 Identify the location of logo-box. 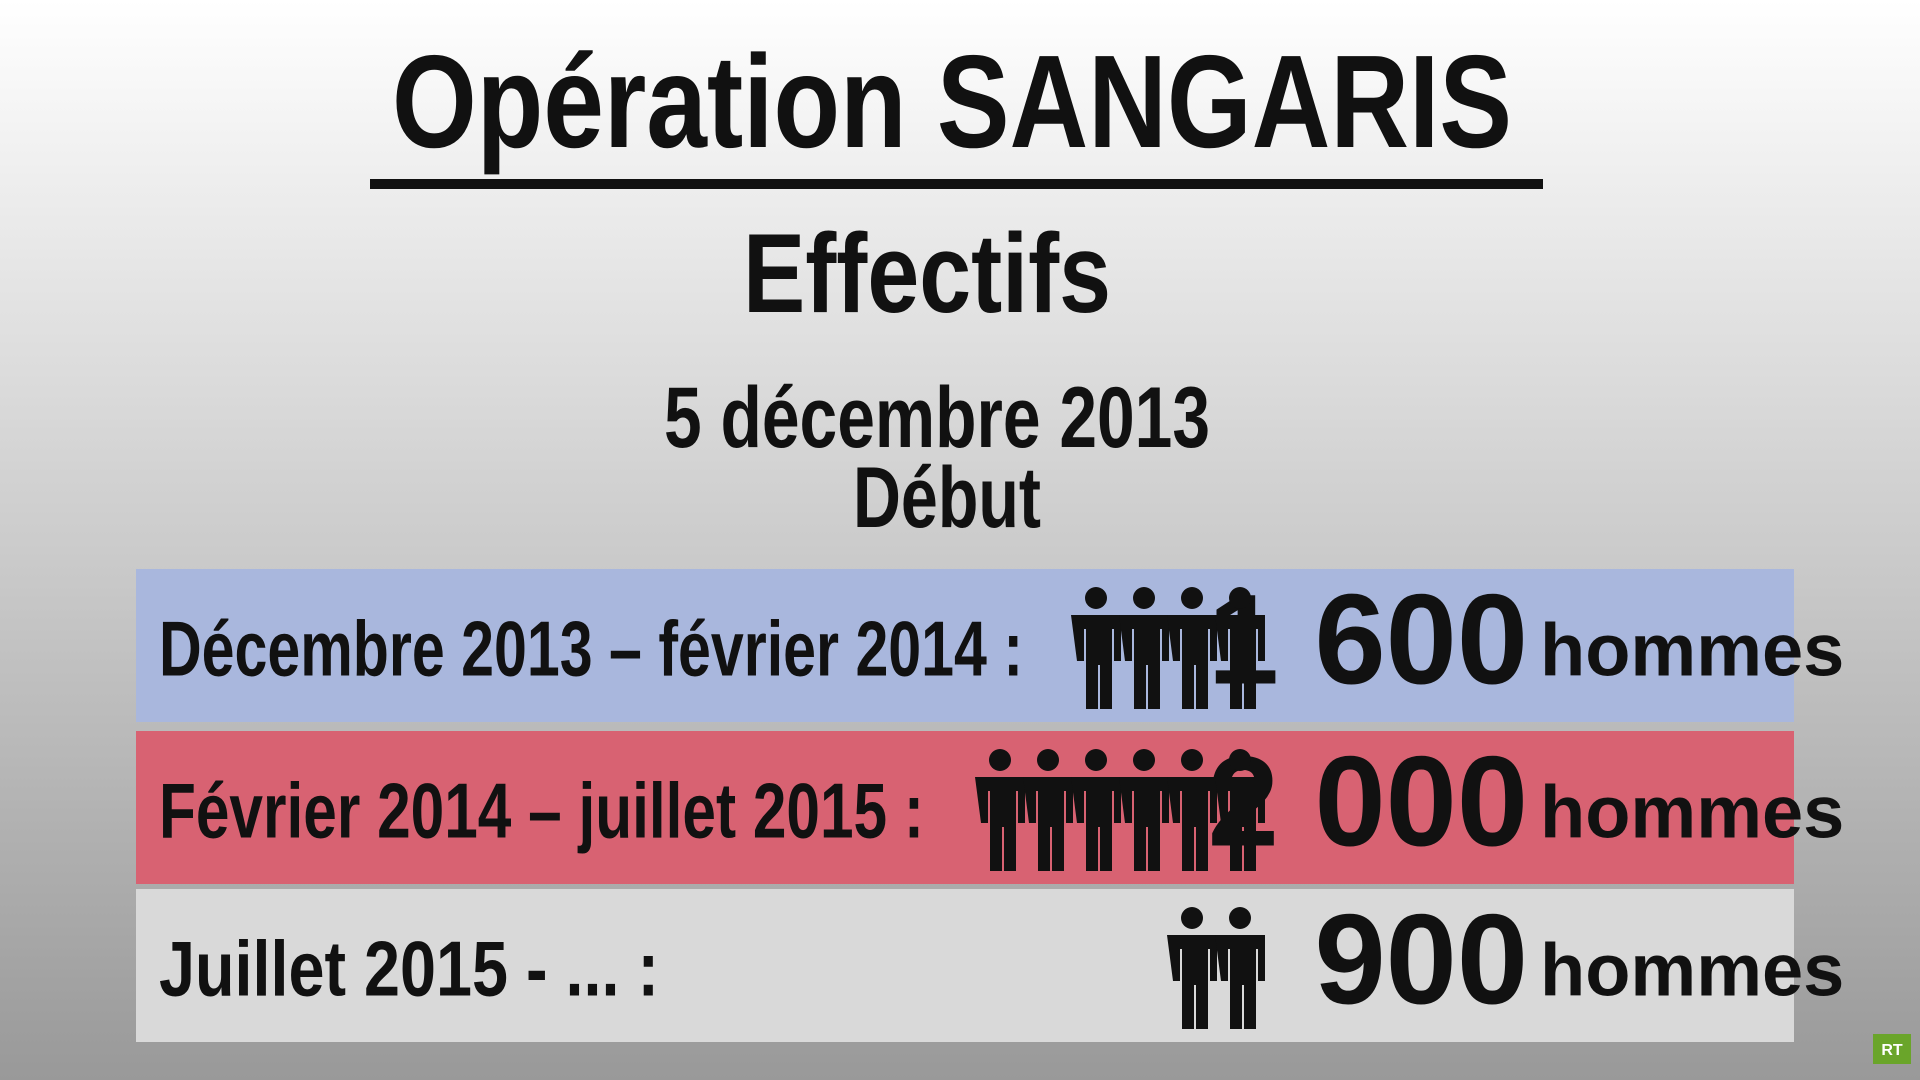
(1892, 1049).